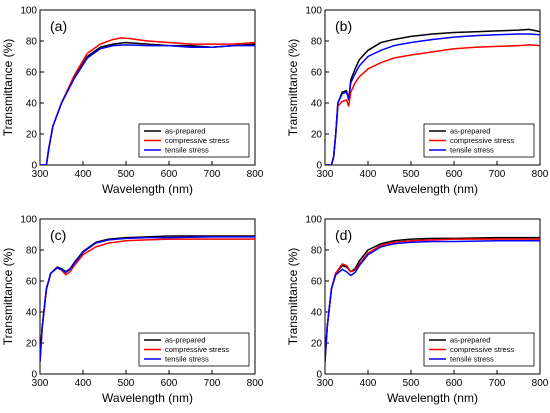 The height and width of the screenshot is (413, 550). I want to click on legend-box, so click(194, 140).